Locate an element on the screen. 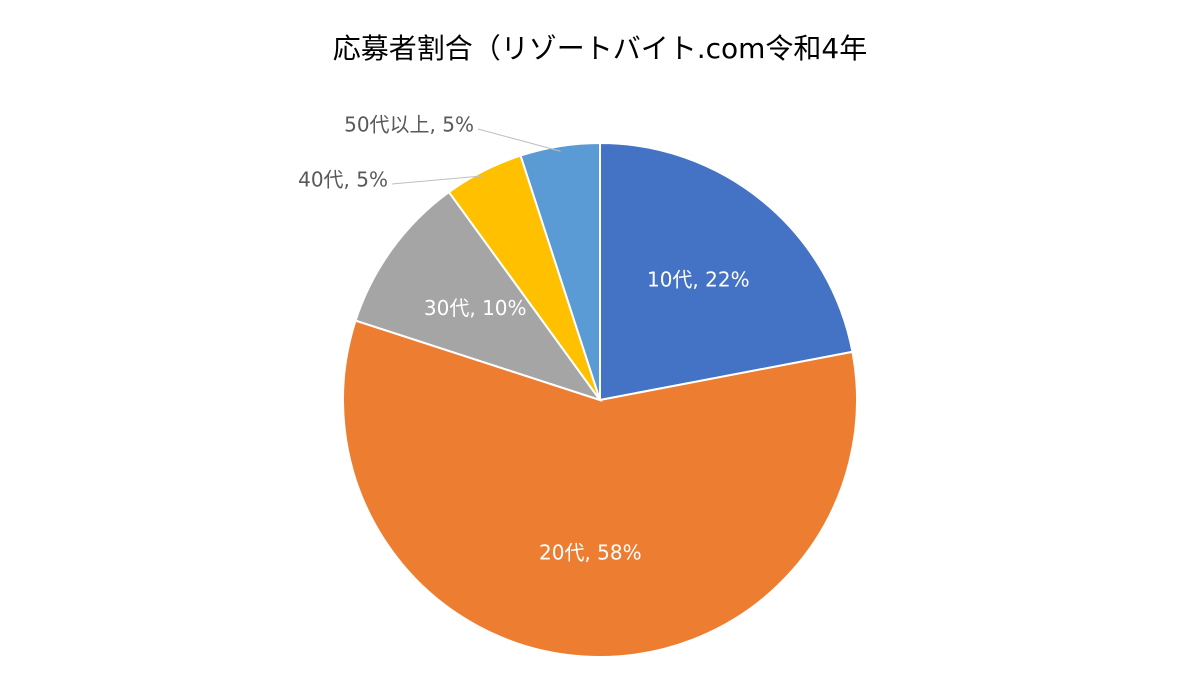 The width and height of the screenshot is (1200, 675). data-label: 40代, 5% is located at coordinates (343, 180).